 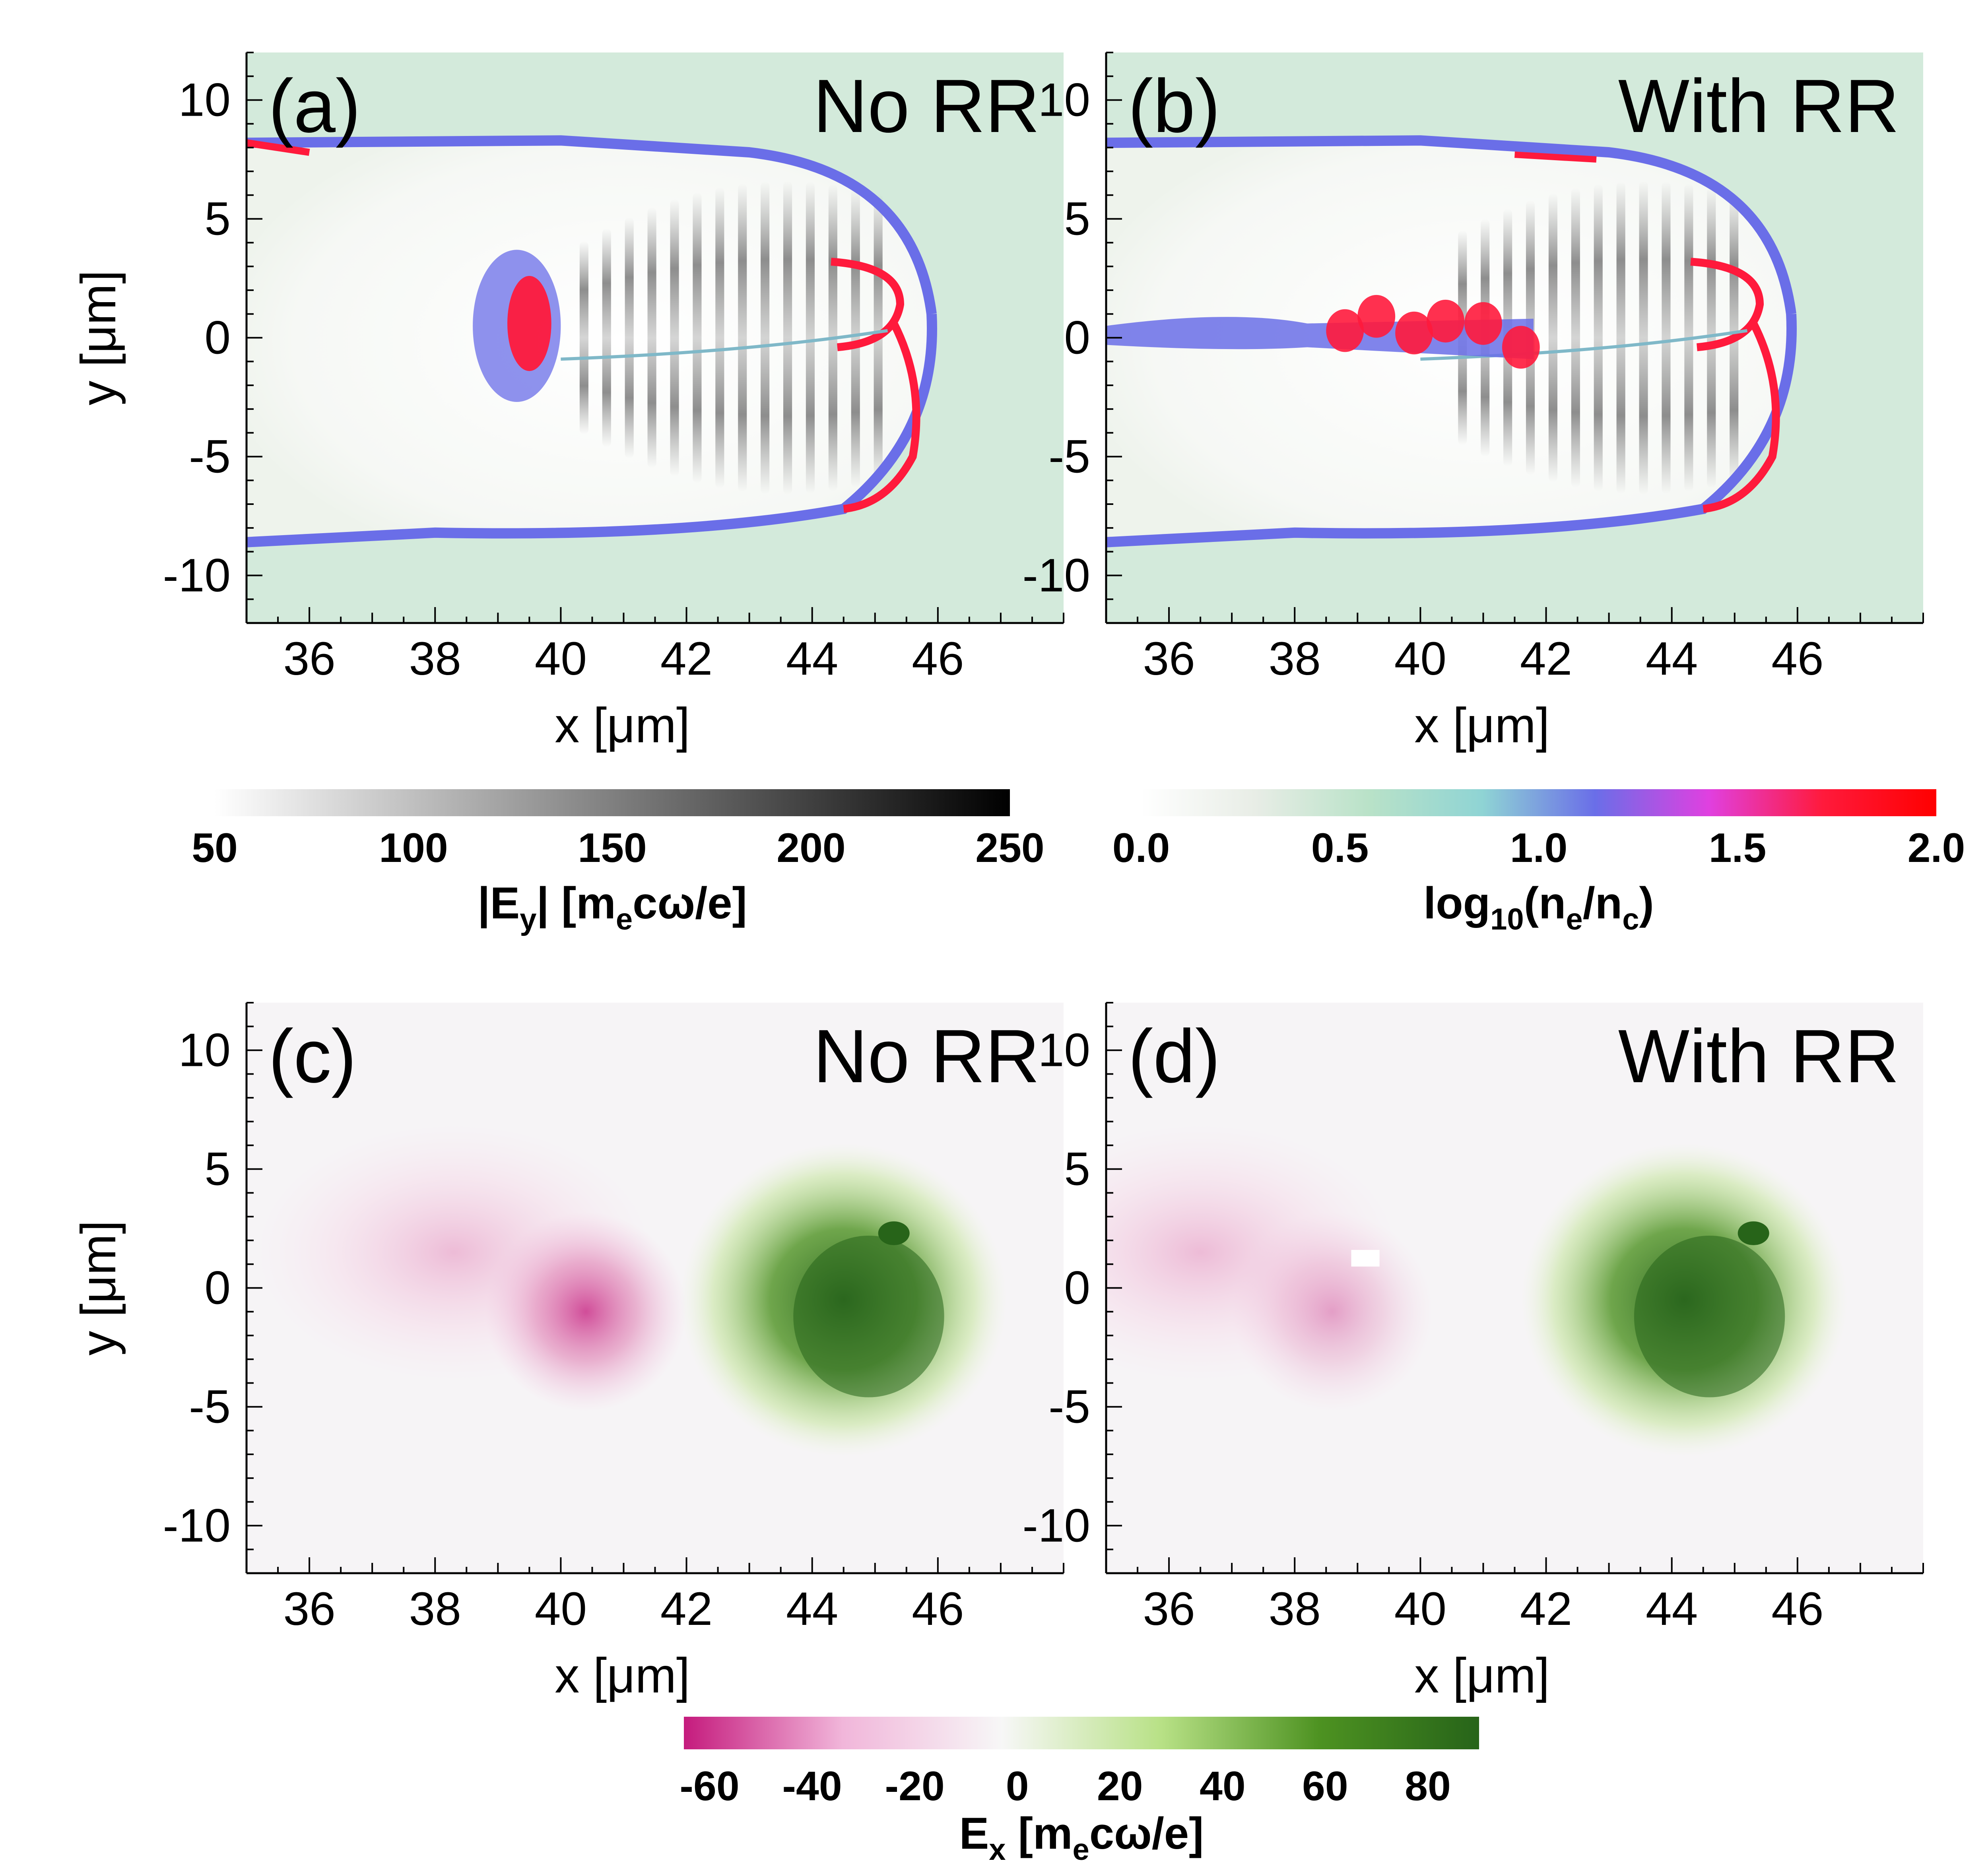 I want to click on colorbar-tick-label: 100, so click(x=413, y=848).